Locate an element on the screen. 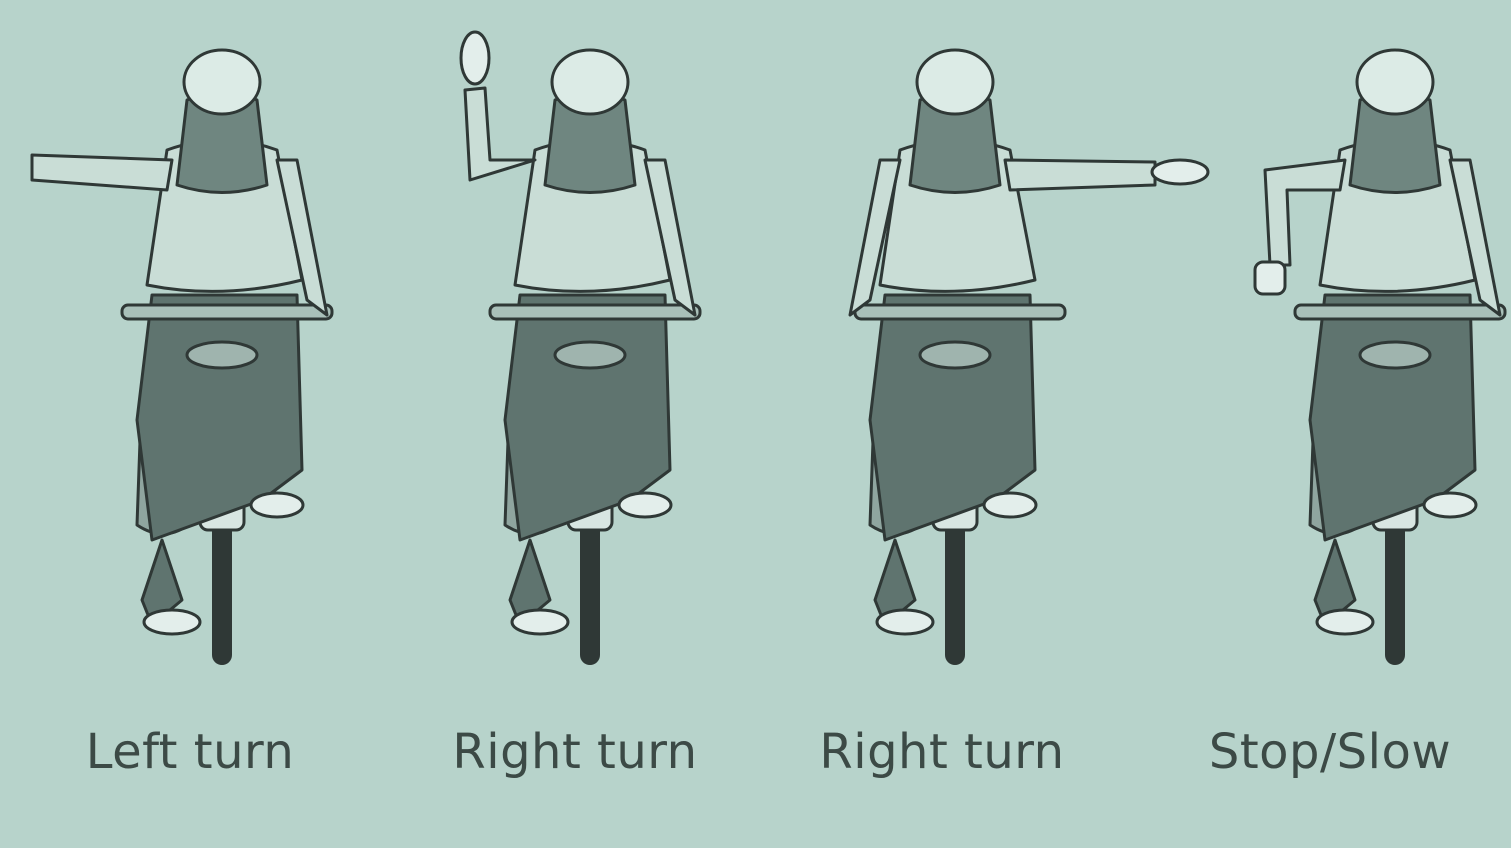 The width and height of the screenshot is (1511, 848). caption-left-turn: Left turn is located at coordinates (190, 752).